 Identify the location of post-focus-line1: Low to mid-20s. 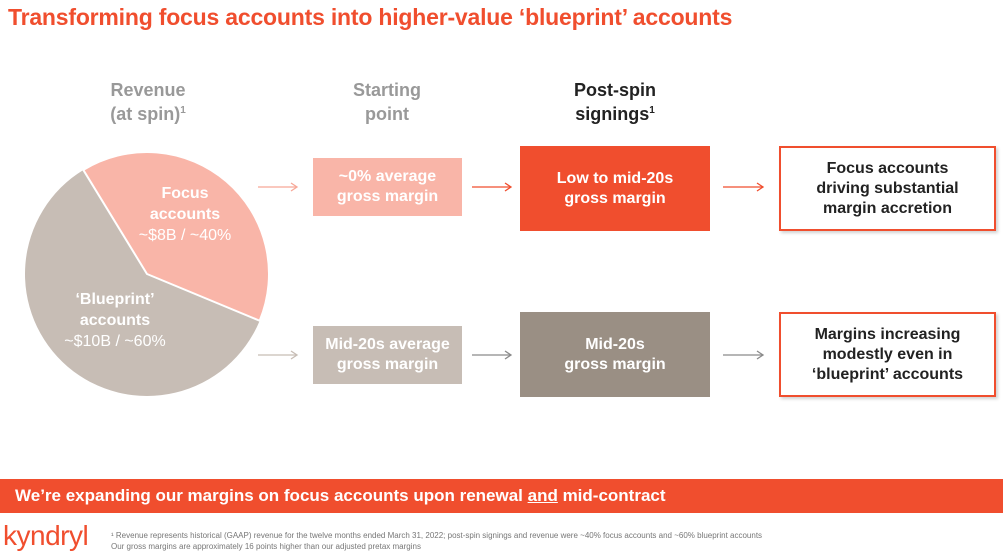
(615, 178).